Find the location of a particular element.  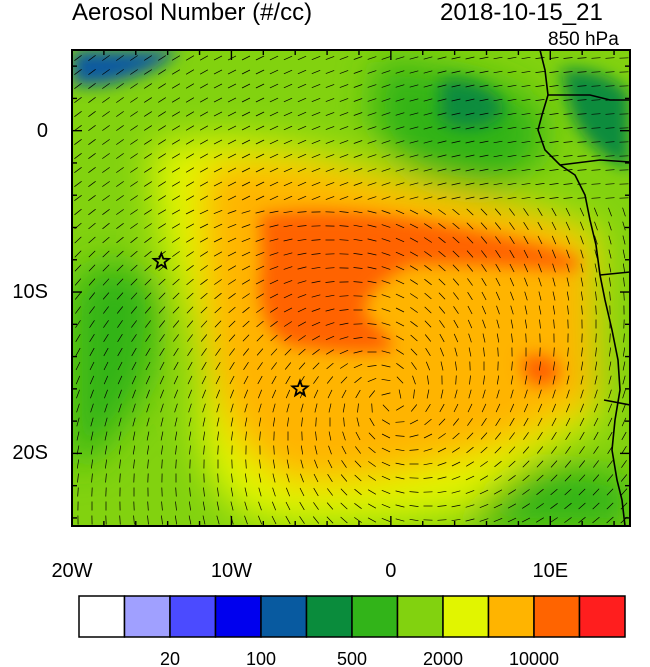

plot-title: Aerosol Number (#/cc) is located at coordinates (192, 13).